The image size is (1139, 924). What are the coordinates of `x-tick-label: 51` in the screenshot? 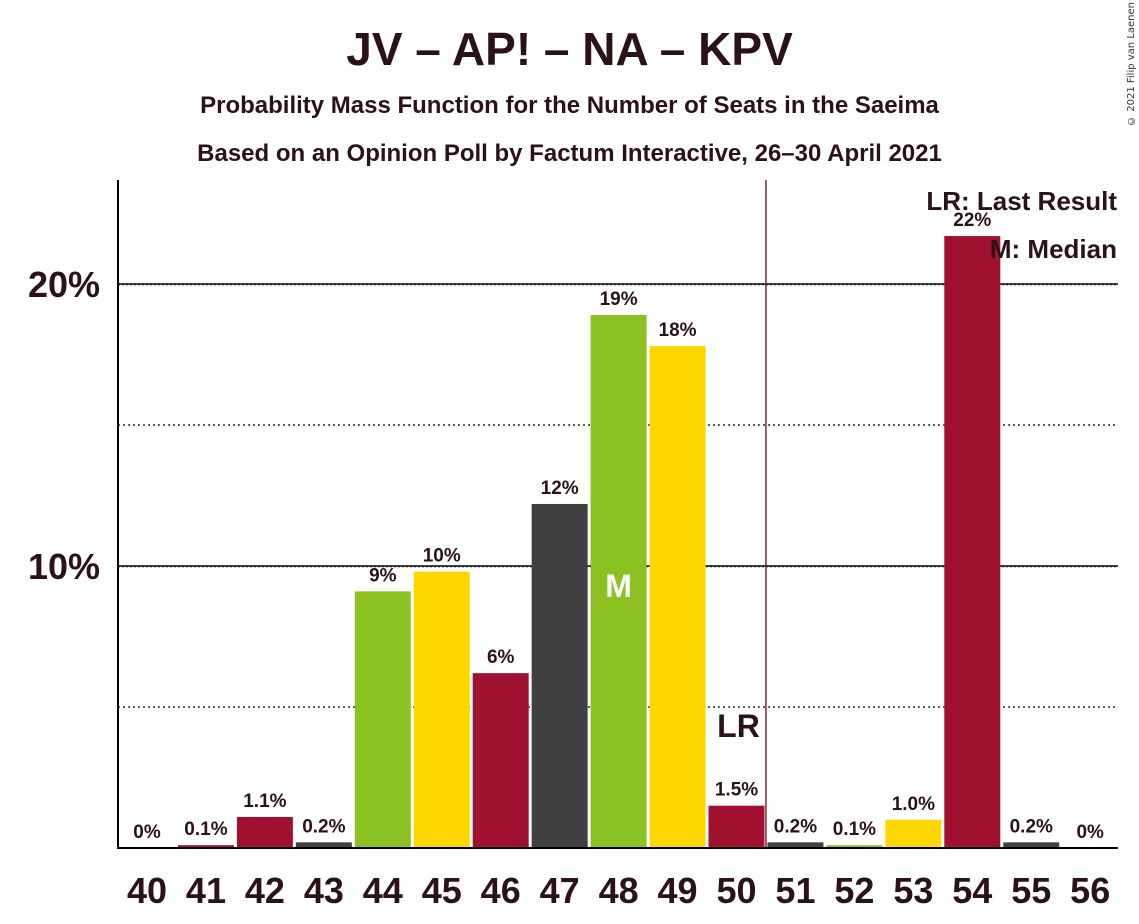 It's located at (795, 890).